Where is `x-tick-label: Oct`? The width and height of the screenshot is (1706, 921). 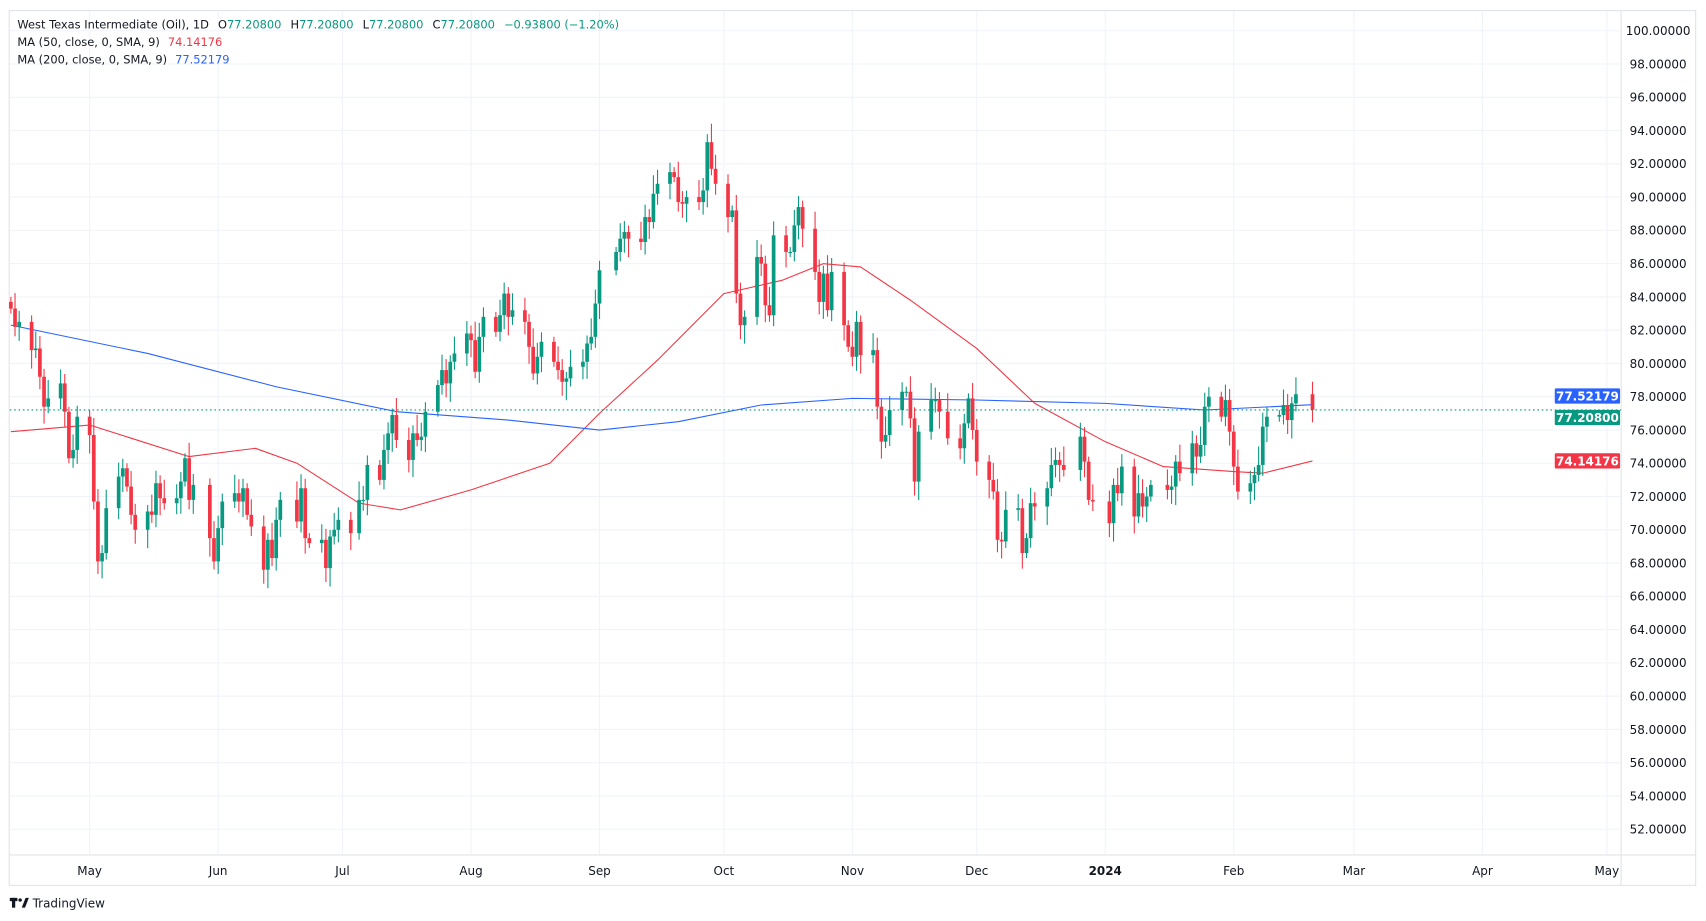 x-tick-label: Oct is located at coordinates (724, 871).